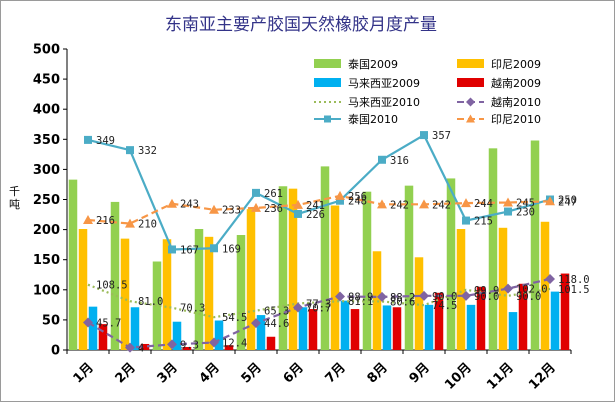 The width and height of the screenshot is (615, 402). I want to click on data-label: 248, so click(357, 202).